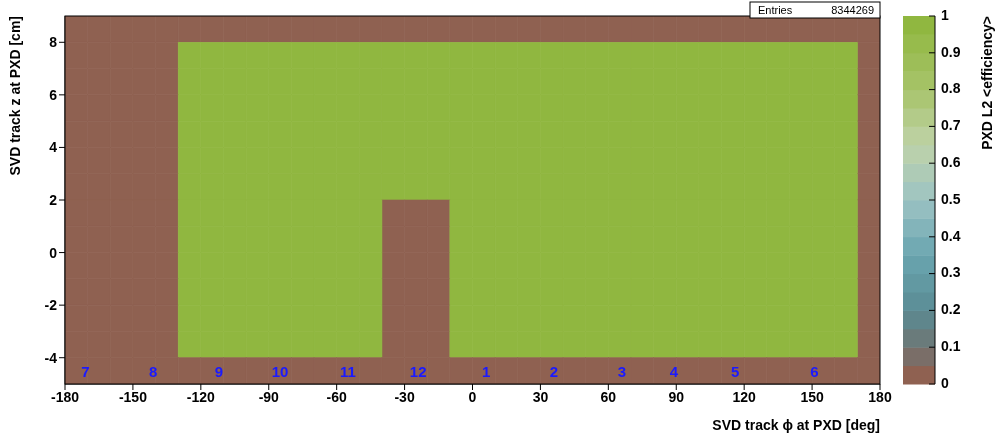 The width and height of the screenshot is (1004, 436). What do you see at coordinates (951, 345) in the screenshot?
I see `color-bar-label: 0.1` at bounding box center [951, 345].